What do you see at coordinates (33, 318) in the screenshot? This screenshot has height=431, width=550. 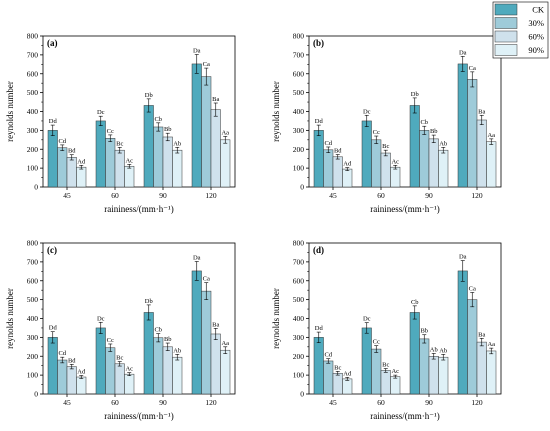 I see `y-tick-label: 400` at bounding box center [33, 318].